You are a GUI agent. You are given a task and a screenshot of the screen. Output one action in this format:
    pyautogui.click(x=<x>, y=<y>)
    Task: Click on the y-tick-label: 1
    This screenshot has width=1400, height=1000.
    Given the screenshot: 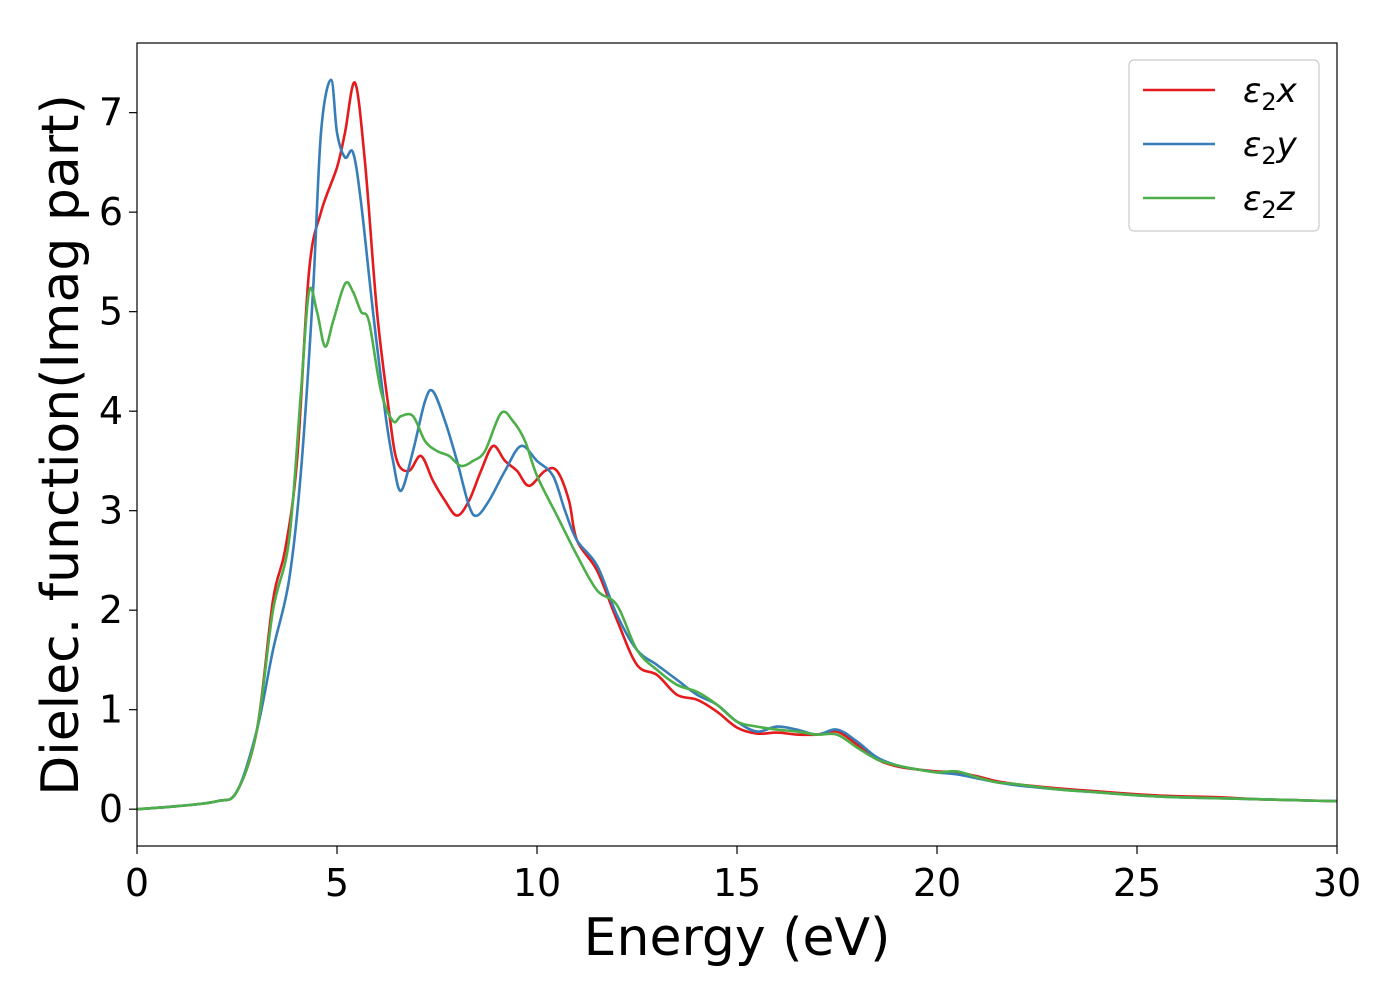 What is the action you would take?
    pyautogui.click(x=111, y=710)
    